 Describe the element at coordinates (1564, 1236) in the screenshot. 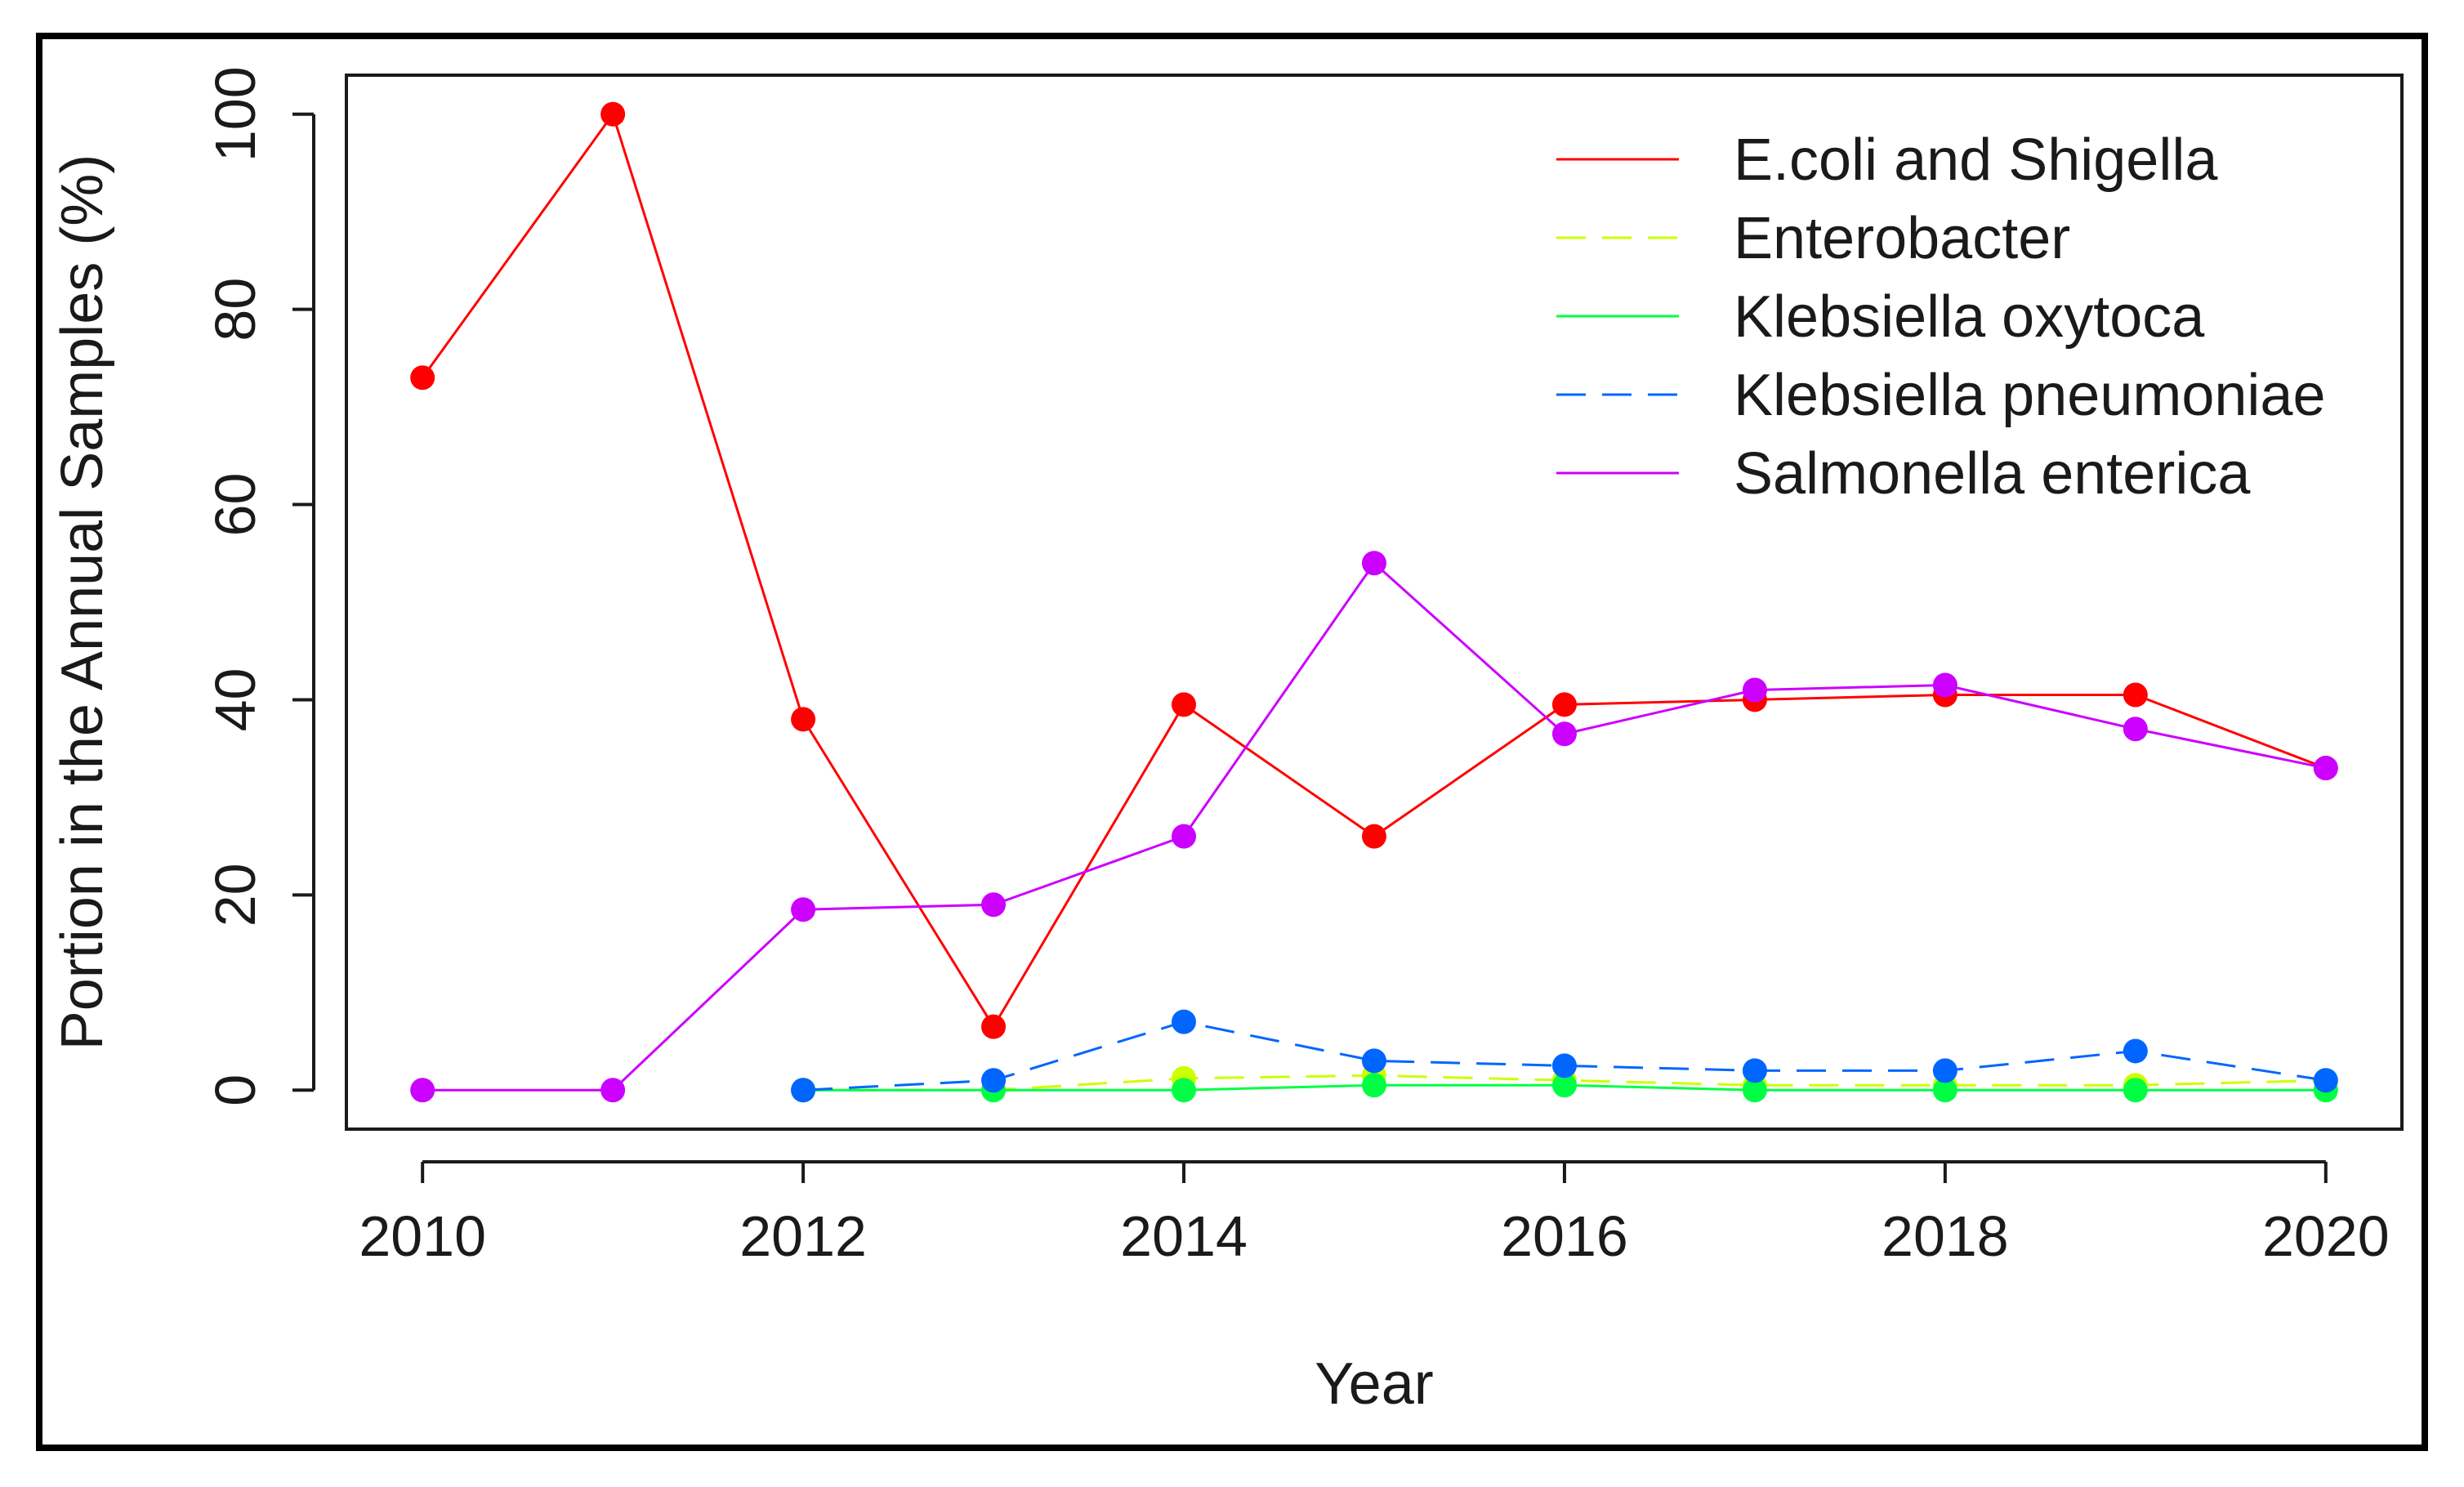

I see `x-tick-label: 2016` at that location.